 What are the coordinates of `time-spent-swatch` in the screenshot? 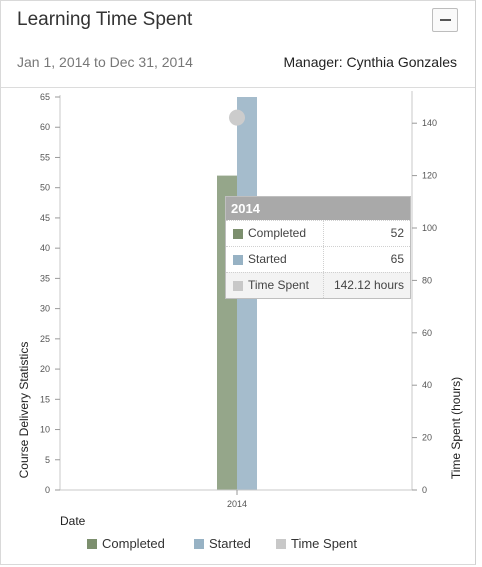 It's located at (238, 286).